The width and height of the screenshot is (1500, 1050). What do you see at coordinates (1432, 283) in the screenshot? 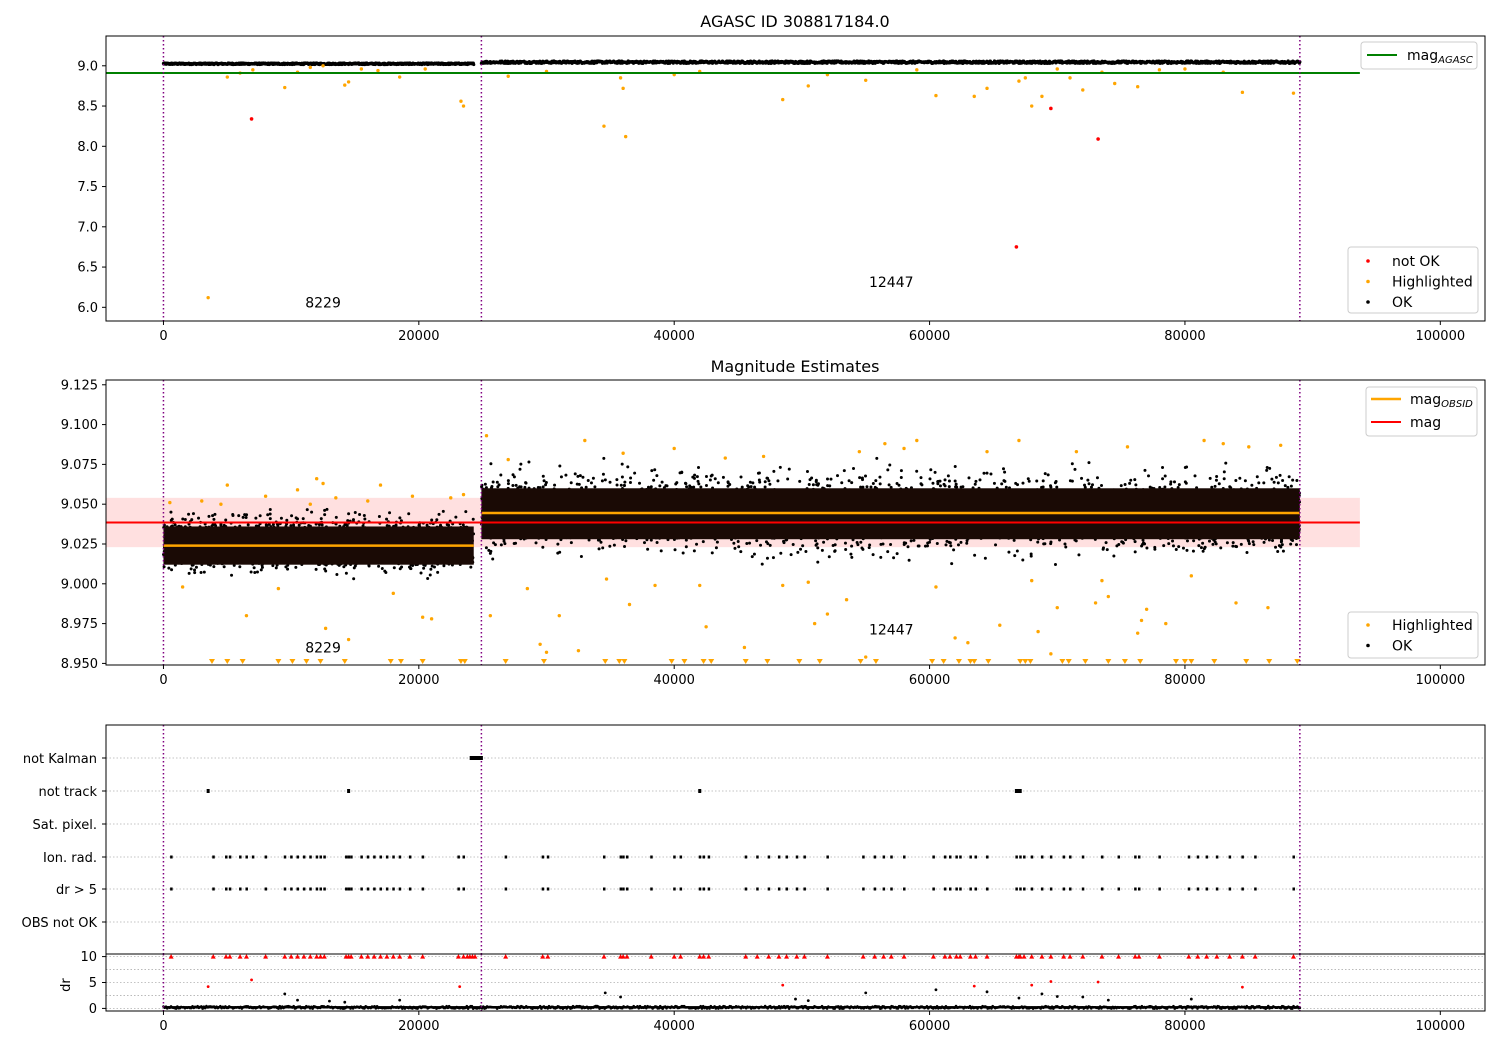
I see `legend-label: Highlighted` at bounding box center [1432, 283].